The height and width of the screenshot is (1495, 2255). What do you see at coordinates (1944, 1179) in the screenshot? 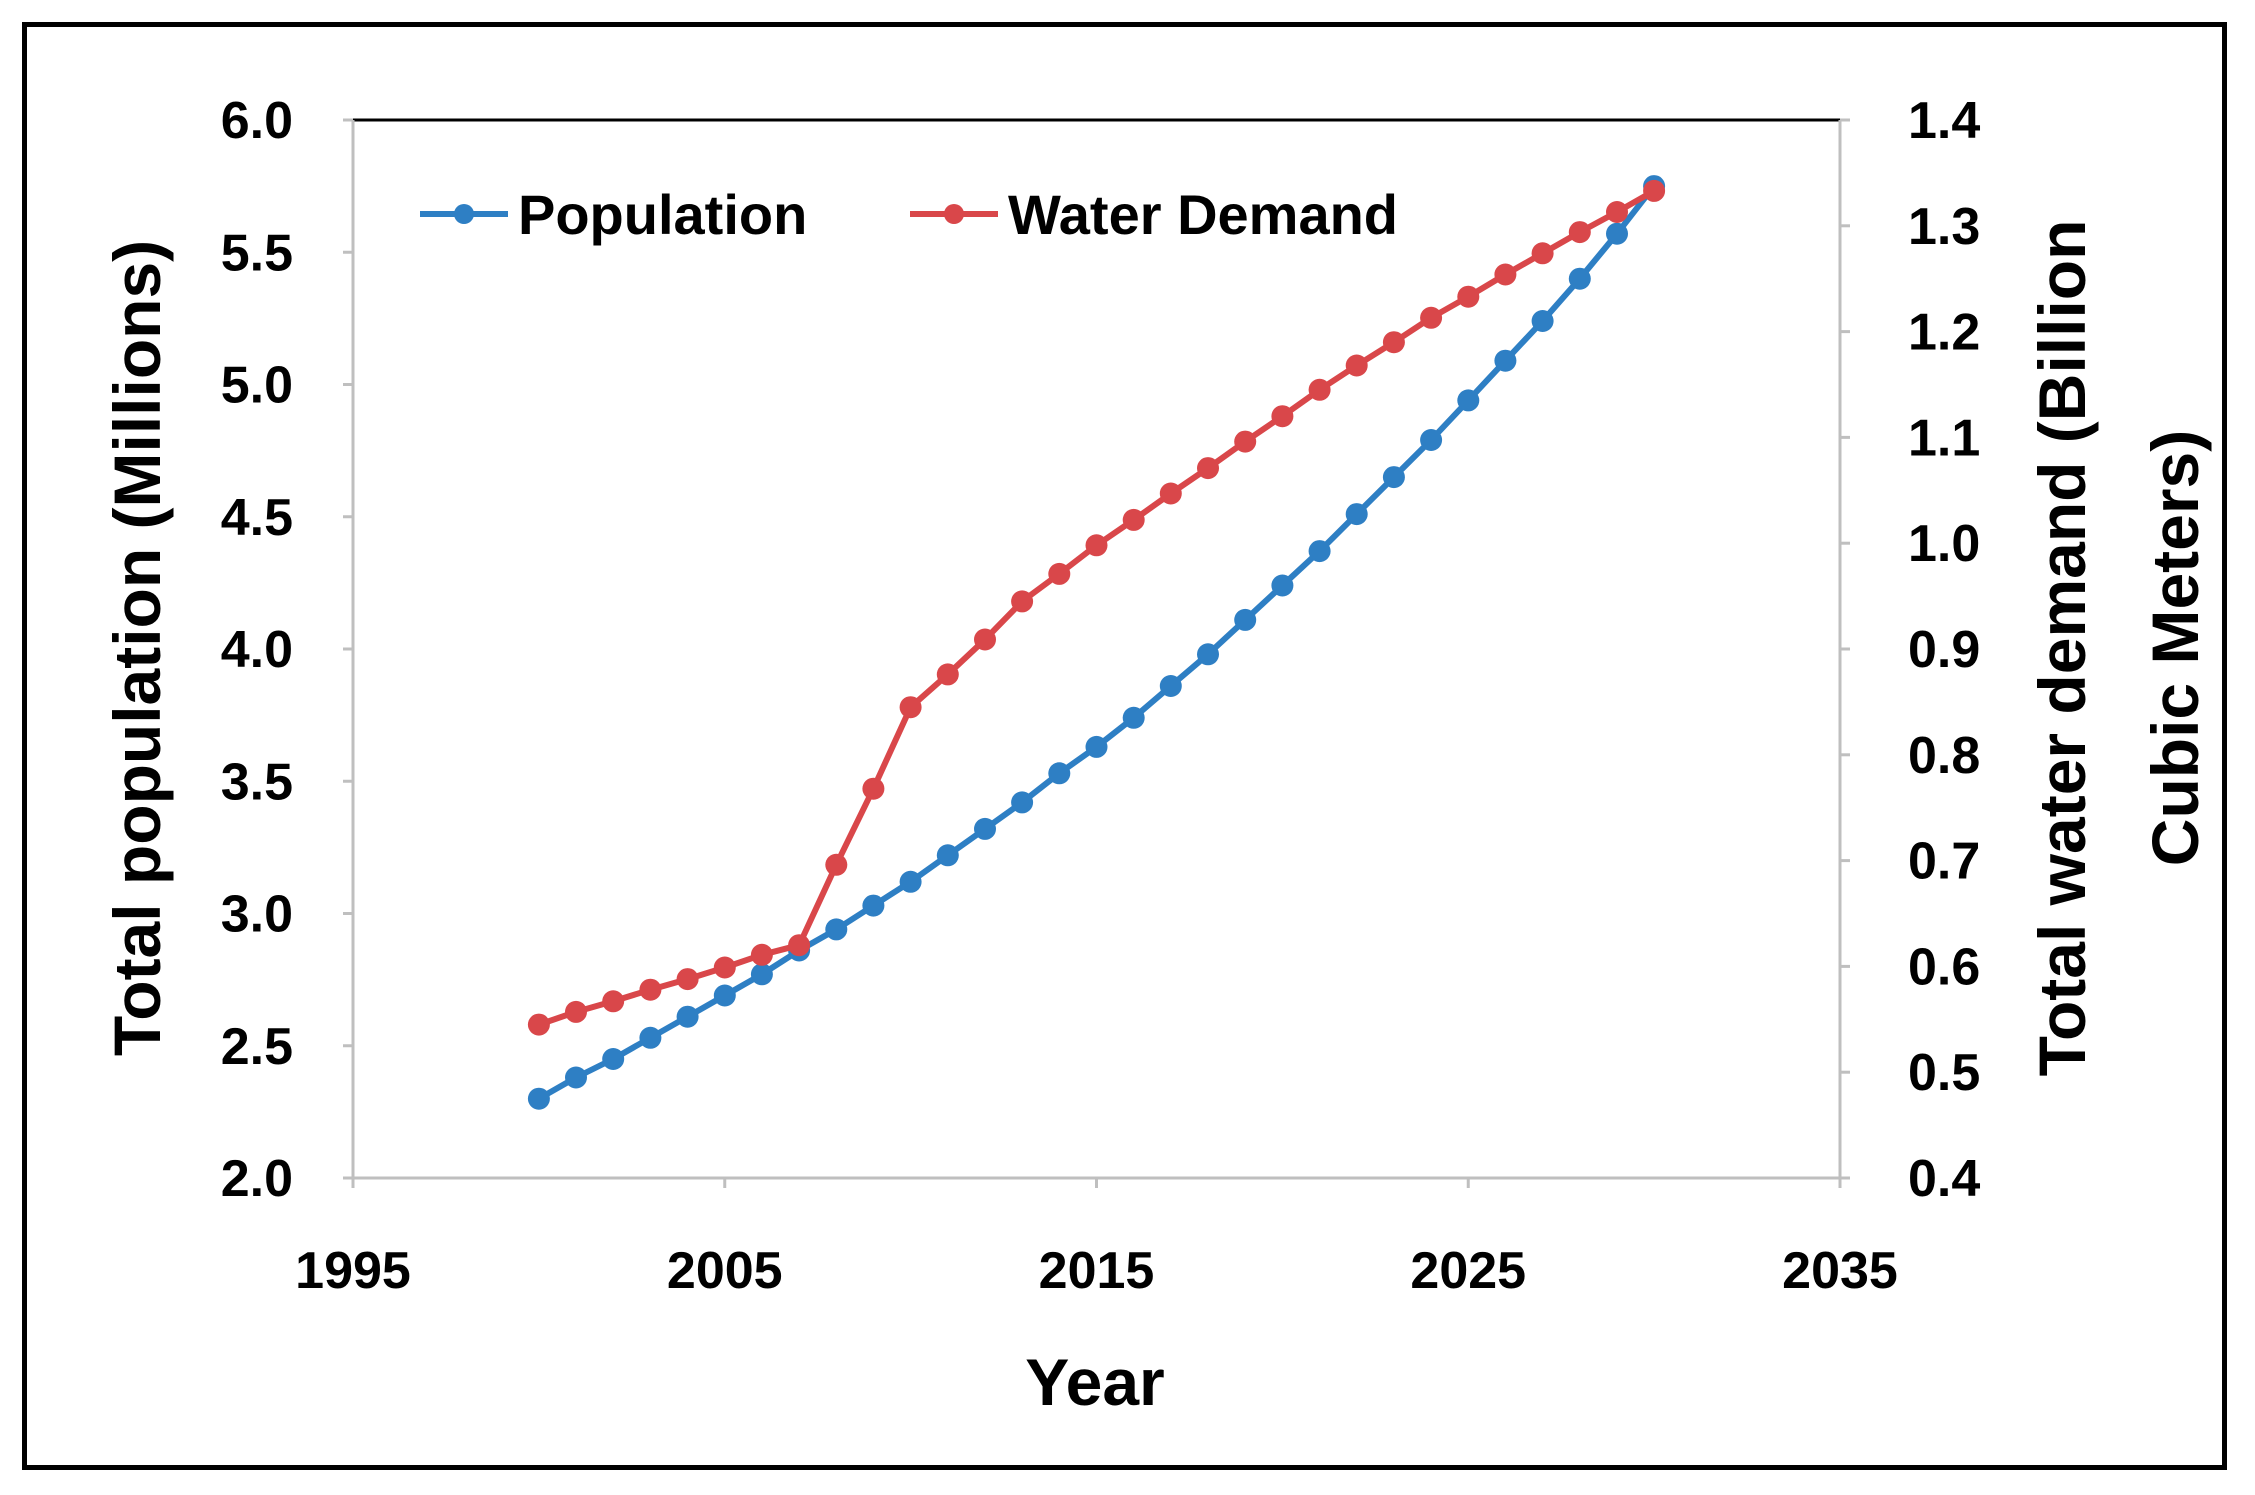
I see `y-right-tick-label: 0.4` at bounding box center [1944, 1179].